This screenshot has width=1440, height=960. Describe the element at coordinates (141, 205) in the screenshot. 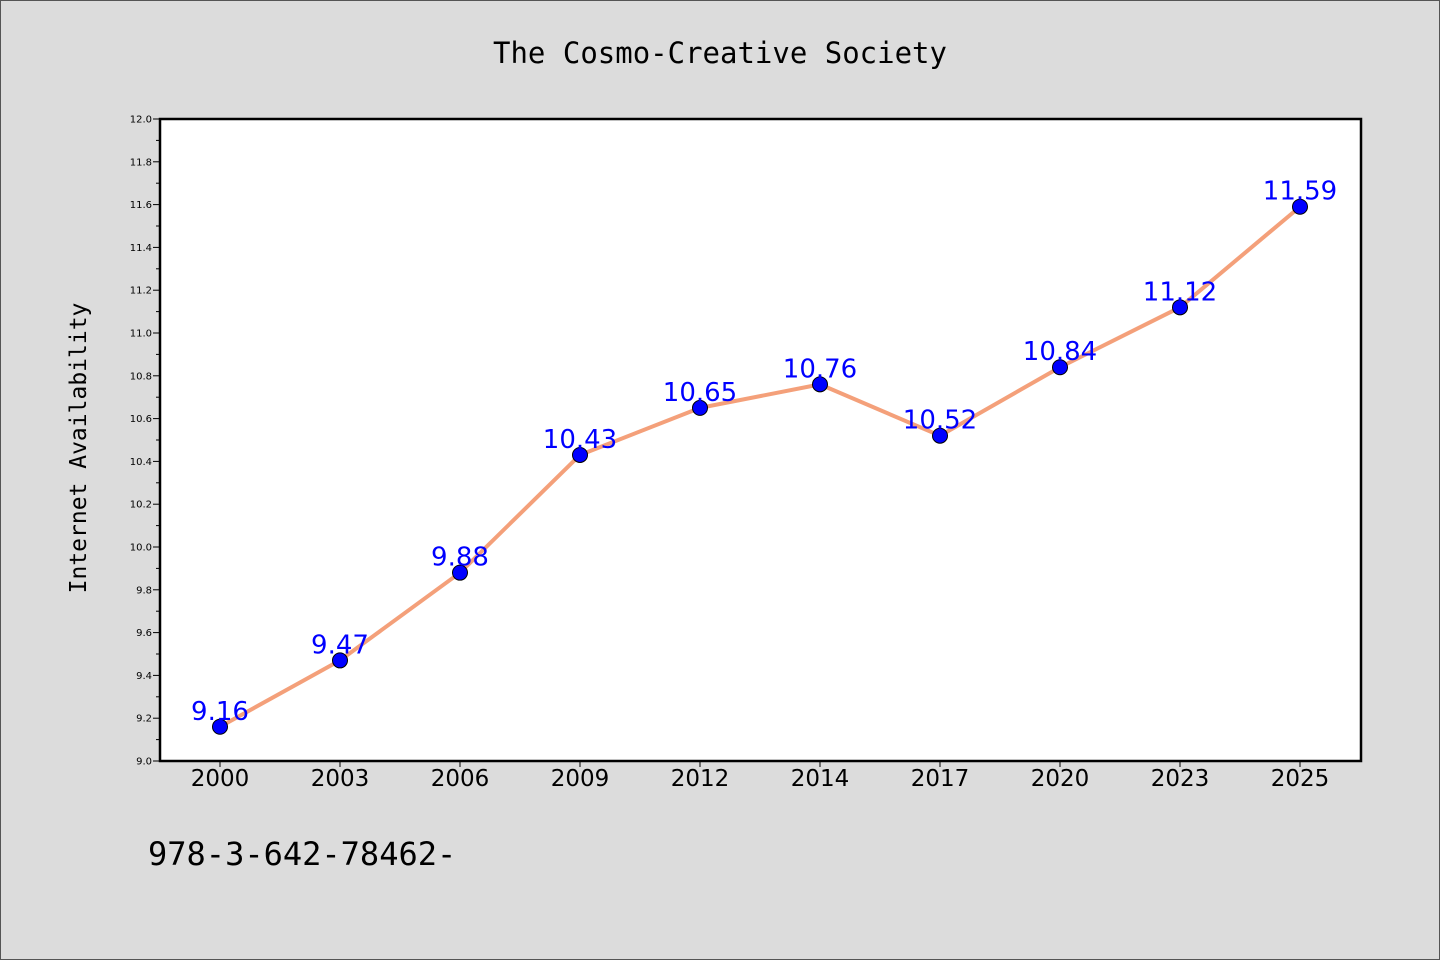

I see `y-tick-label: 11.6` at that location.